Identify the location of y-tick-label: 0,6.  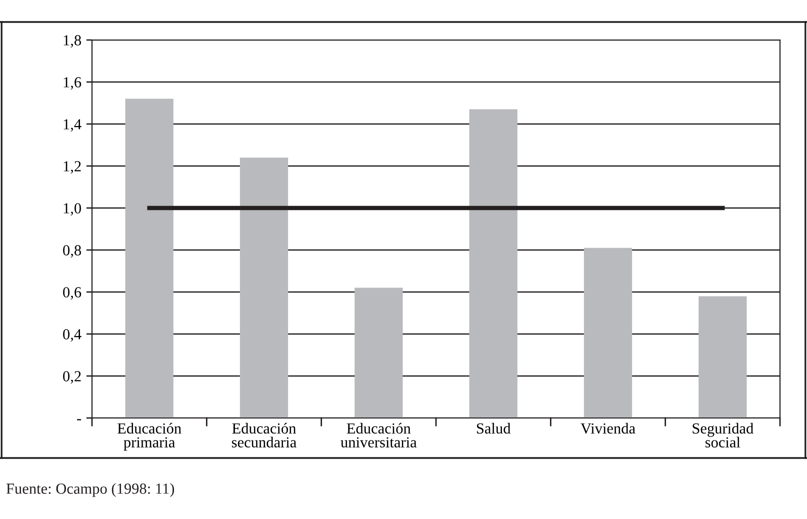
(72, 293).